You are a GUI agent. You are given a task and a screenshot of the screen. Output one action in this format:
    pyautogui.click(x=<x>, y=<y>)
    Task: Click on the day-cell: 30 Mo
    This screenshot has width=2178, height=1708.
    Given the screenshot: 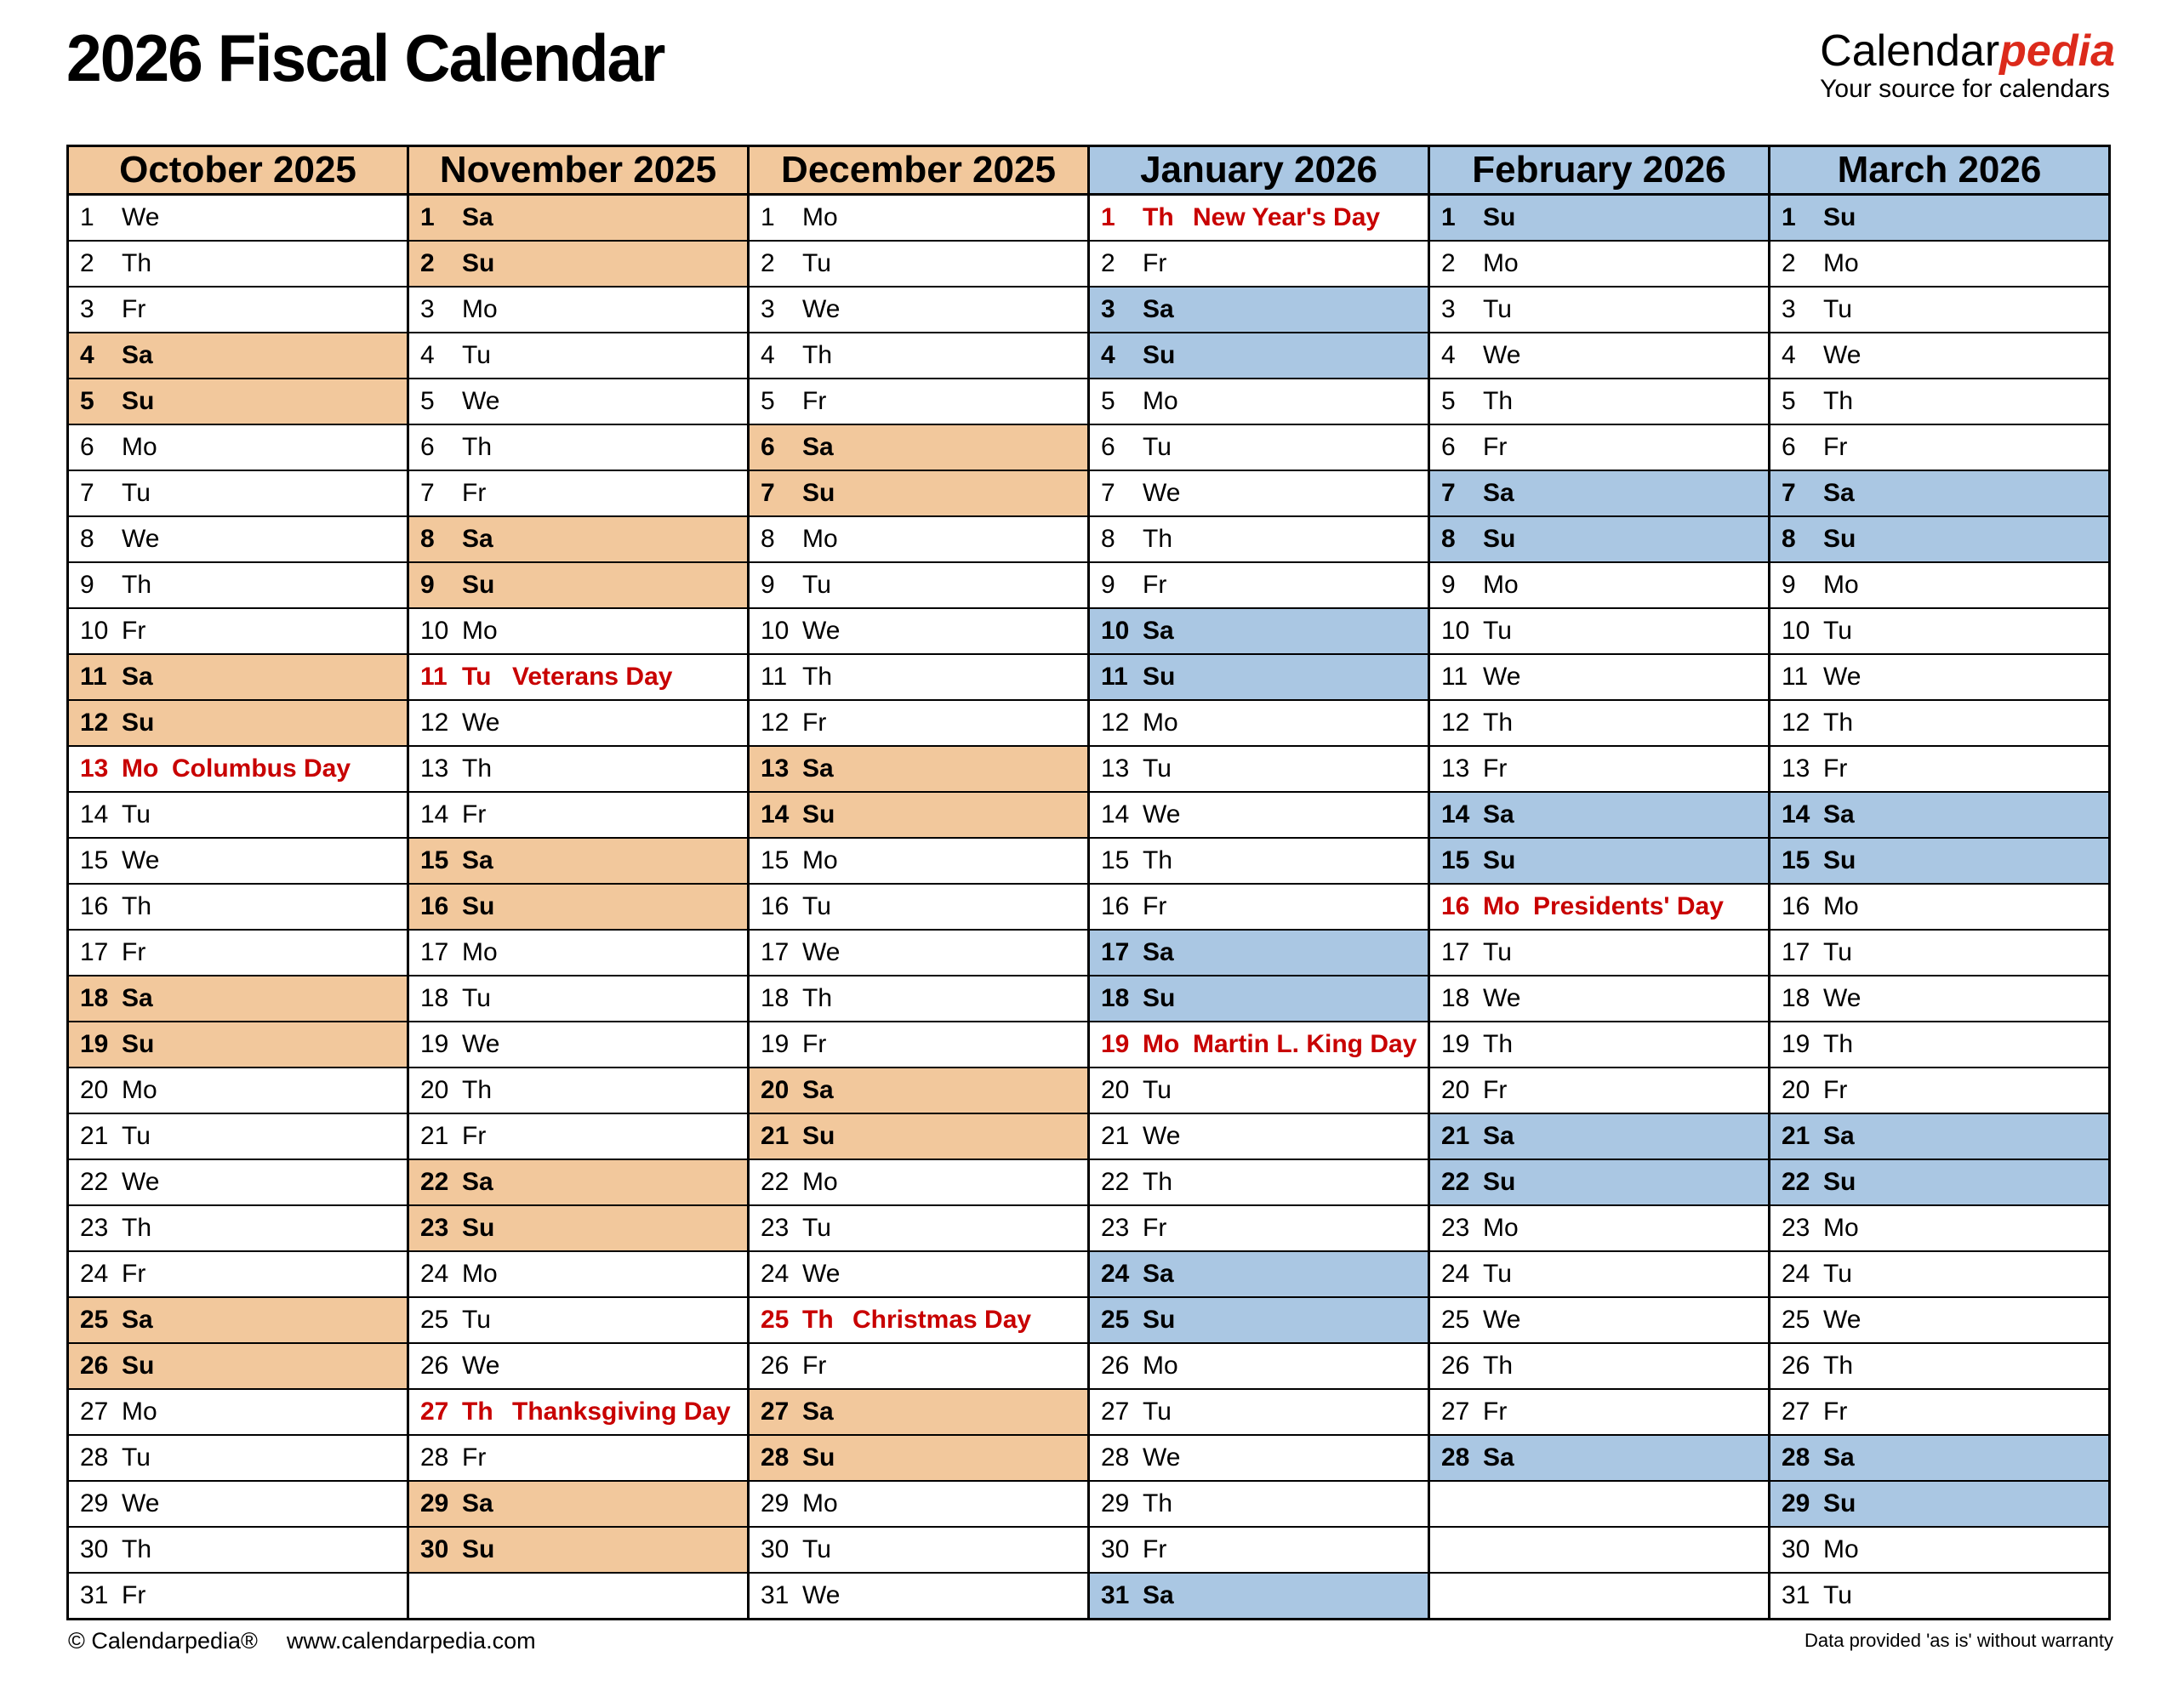 What is the action you would take?
    pyautogui.click(x=1940, y=1550)
    